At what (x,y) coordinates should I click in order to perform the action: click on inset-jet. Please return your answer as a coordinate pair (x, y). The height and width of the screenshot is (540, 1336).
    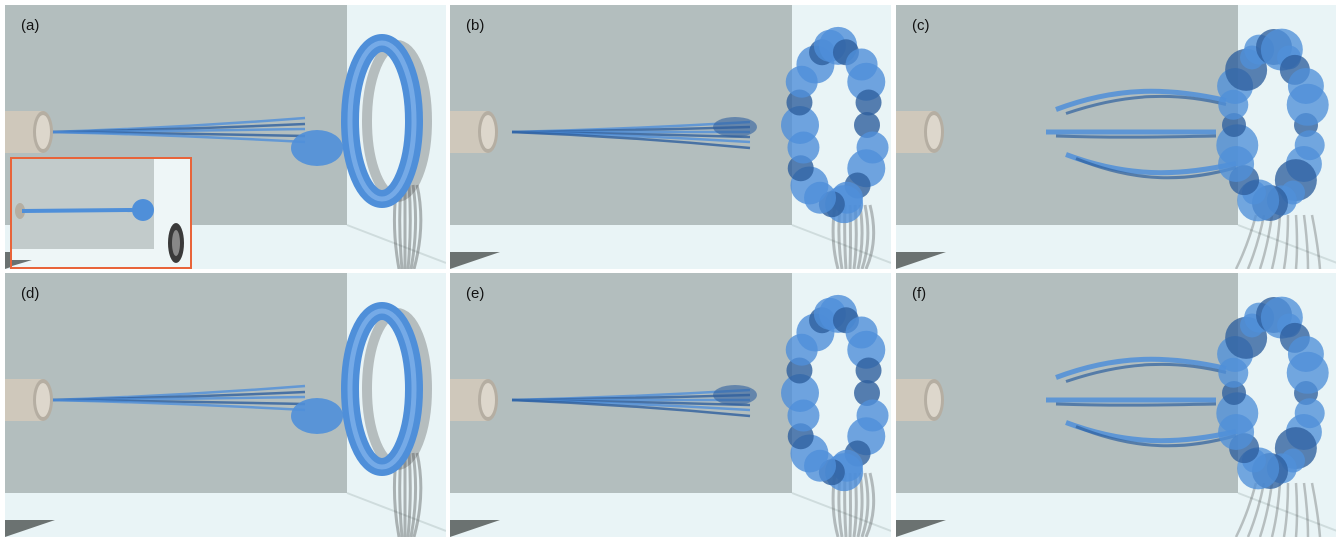
    Looking at the image, I should click on (78, 210).